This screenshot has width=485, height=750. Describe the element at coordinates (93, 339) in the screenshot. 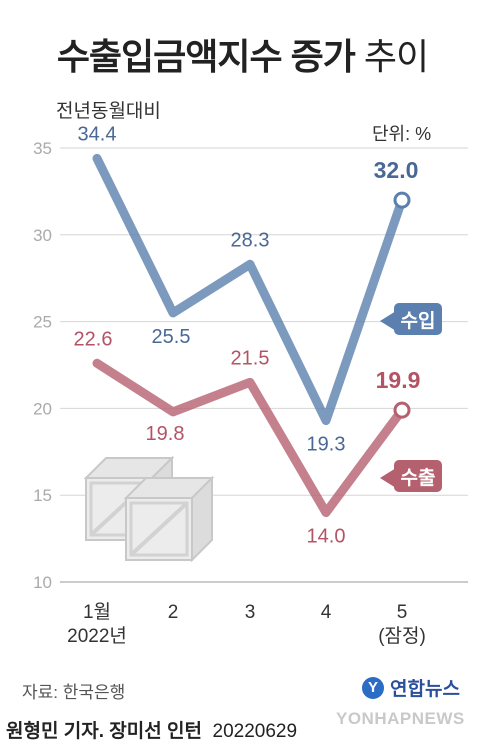

I see `data-label: 22.6` at that location.